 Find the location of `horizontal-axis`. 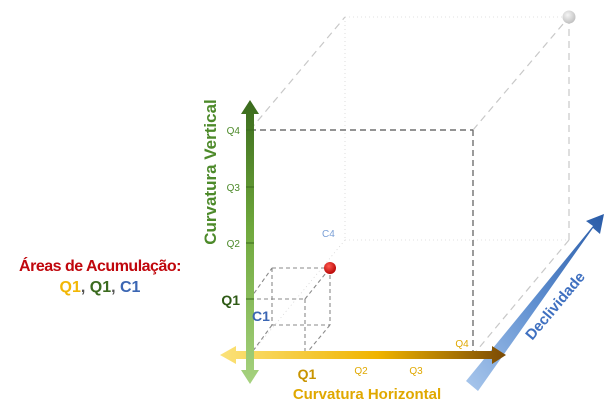

horizontal-axis is located at coordinates (363, 355).